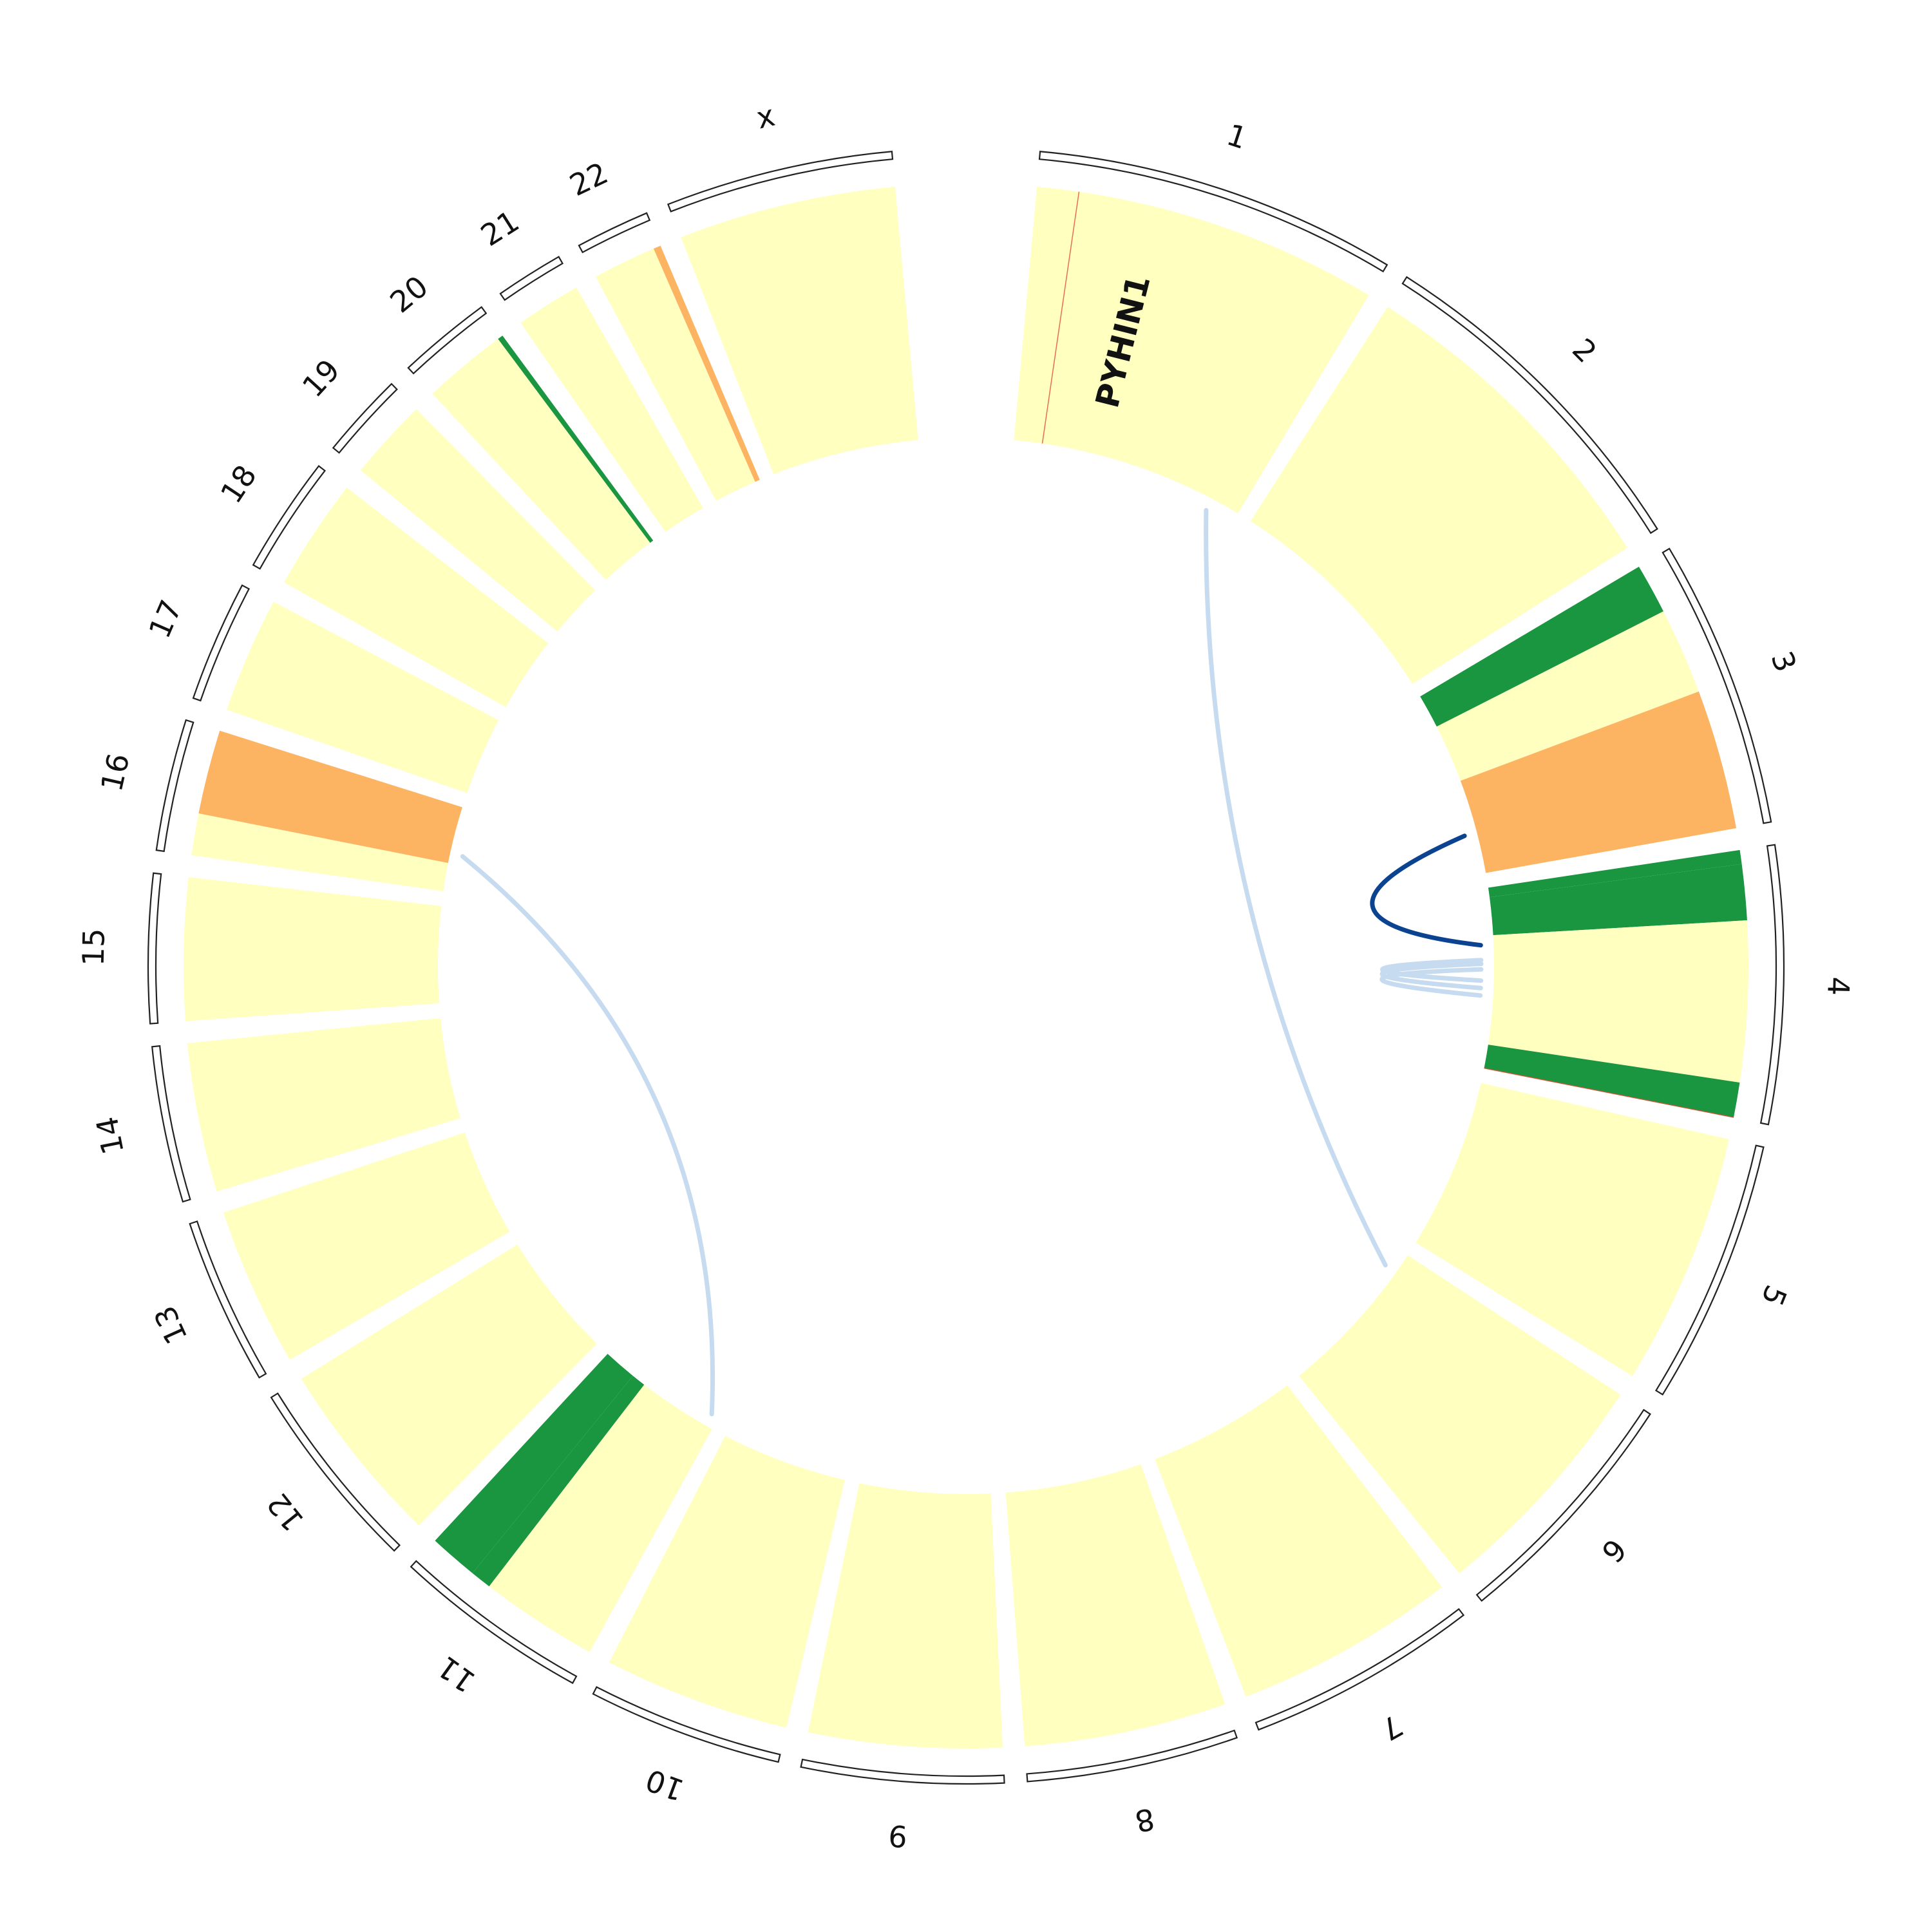 The height and width of the screenshot is (1932, 1932). Describe the element at coordinates (409, 294) in the screenshot. I see `chromosome-label: 20` at that location.